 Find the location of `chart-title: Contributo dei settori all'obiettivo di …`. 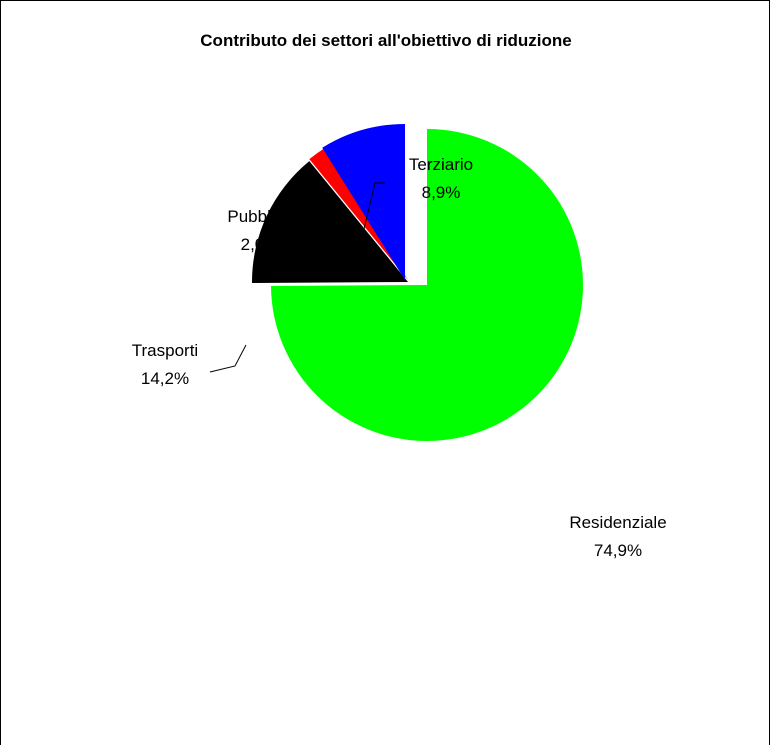

chart-title: Contributo dei settori all'obiettivo di … is located at coordinates (386, 40).